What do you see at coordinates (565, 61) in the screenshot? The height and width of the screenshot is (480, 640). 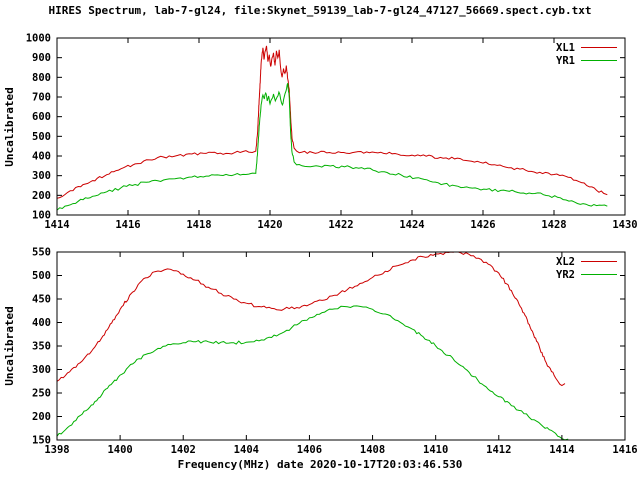 I see `legend-label-YR1: YR1` at bounding box center [565, 61].